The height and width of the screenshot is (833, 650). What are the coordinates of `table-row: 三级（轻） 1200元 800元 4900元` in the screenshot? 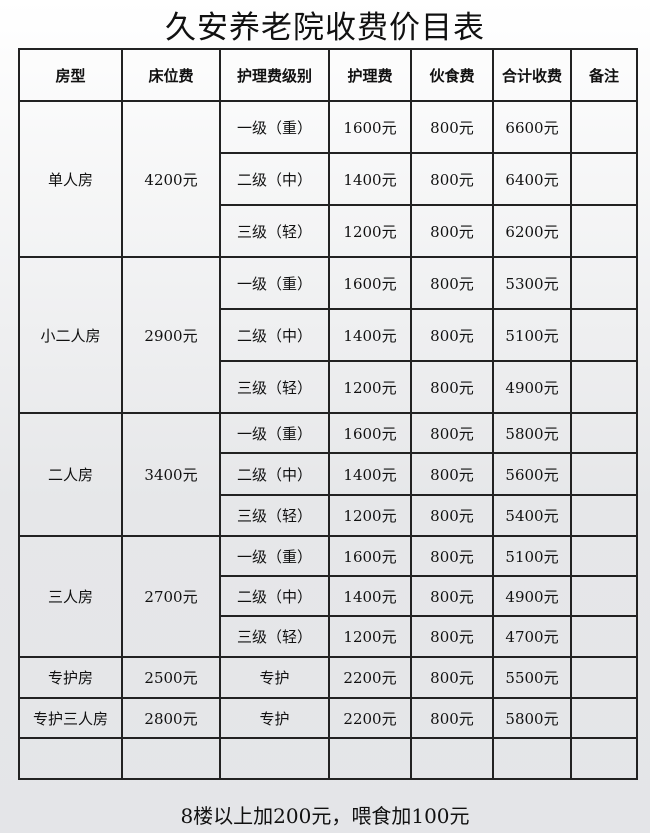 It's located at (328, 387).